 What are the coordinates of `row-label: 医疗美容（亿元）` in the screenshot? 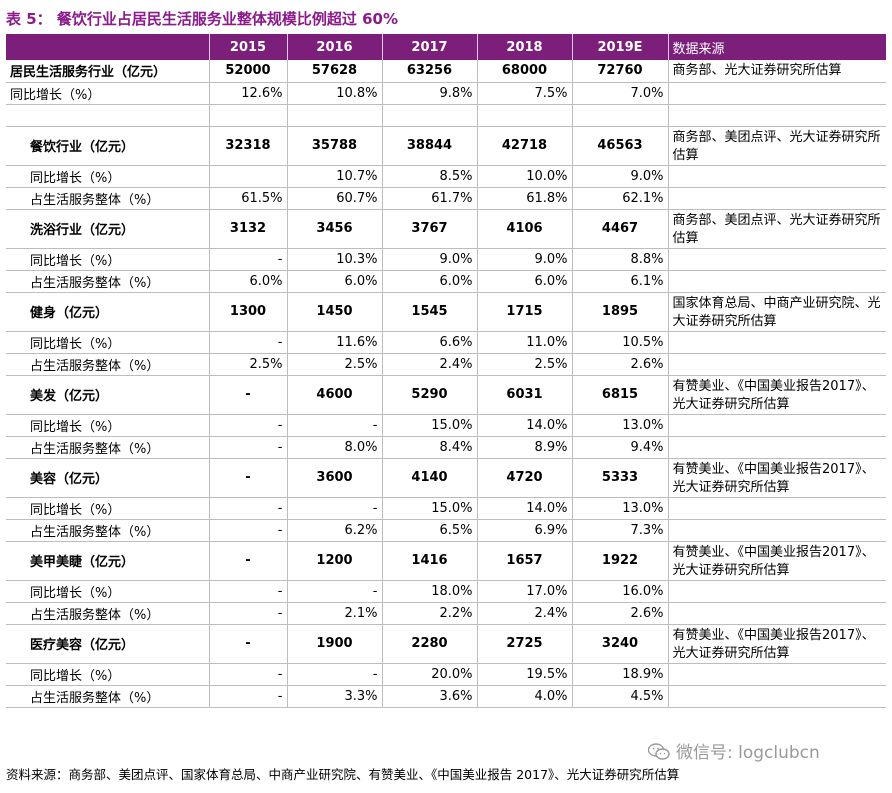 It's located at (82, 645).